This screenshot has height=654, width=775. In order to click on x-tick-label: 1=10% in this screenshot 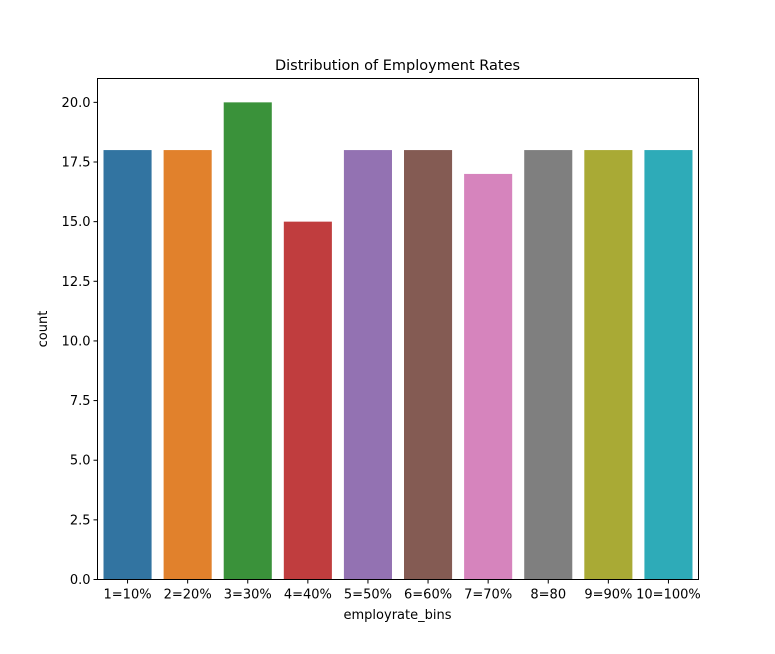, I will do `click(128, 595)`.